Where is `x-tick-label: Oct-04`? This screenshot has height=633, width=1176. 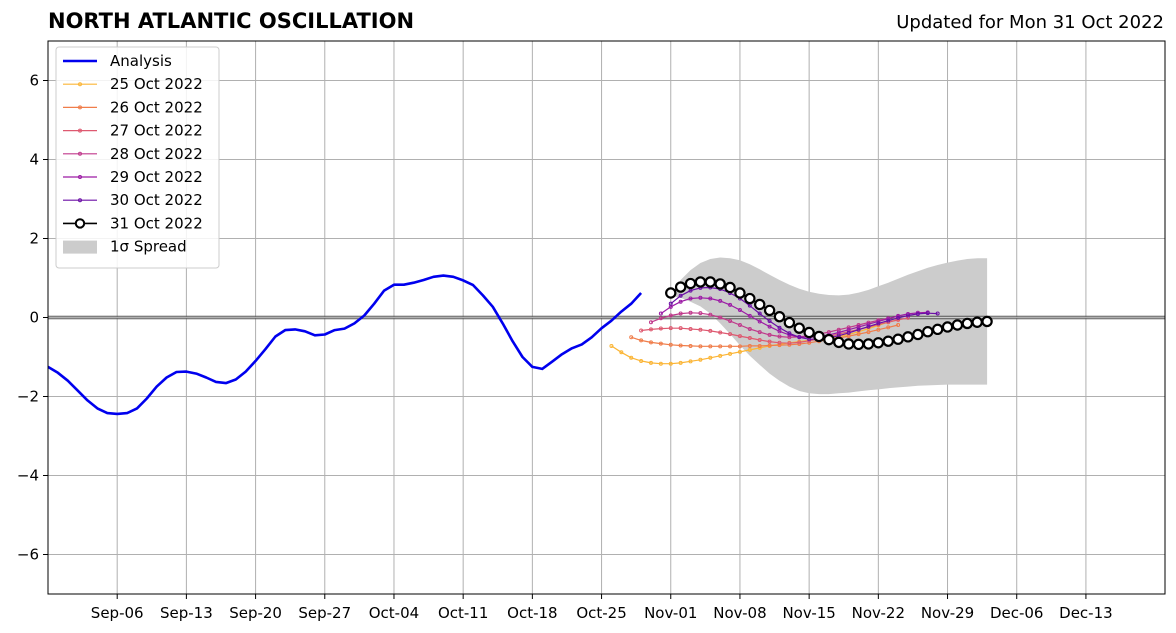
x-tick-label: Oct-04 is located at coordinates (394, 613).